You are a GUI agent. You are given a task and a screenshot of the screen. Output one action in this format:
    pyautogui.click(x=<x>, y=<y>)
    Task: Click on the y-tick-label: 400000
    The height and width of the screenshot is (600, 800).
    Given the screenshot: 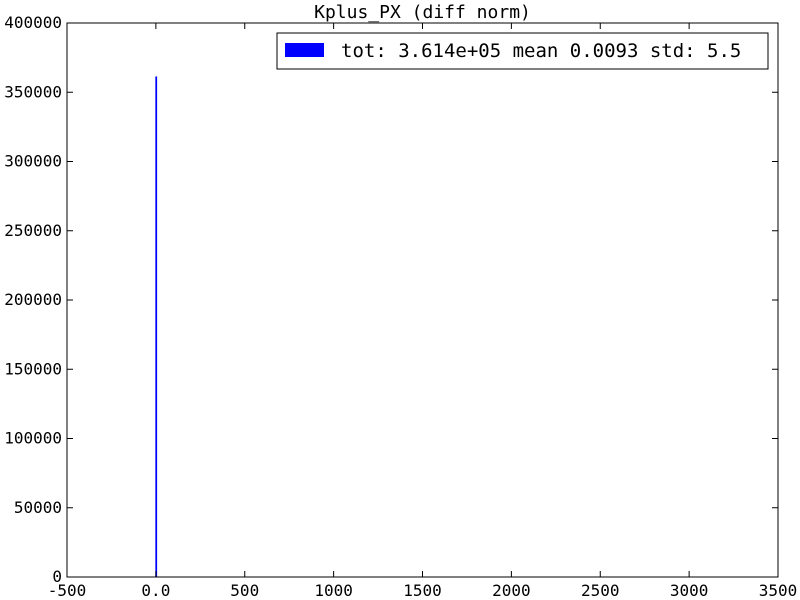 What is the action you would take?
    pyautogui.click(x=33, y=22)
    